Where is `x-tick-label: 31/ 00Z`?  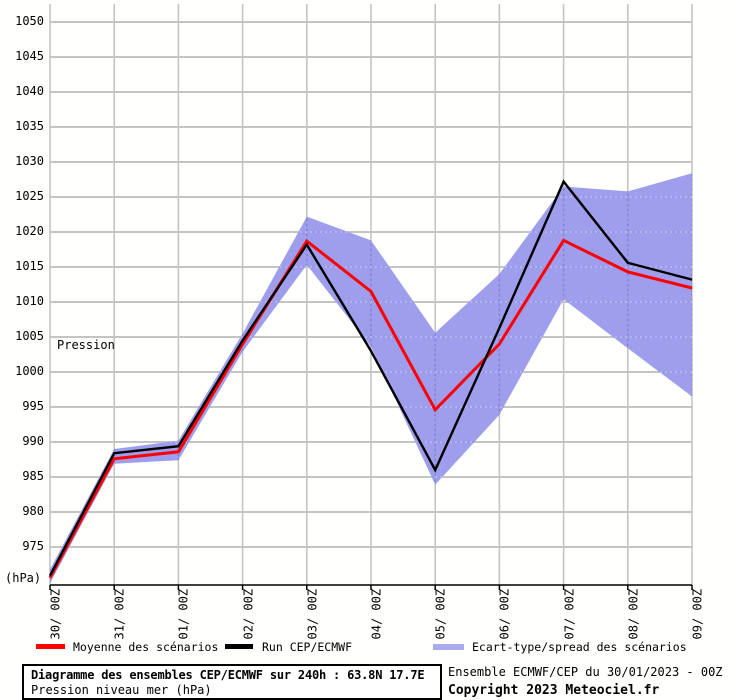 x-tick-label: 31/ 00Z is located at coordinates (119, 614).